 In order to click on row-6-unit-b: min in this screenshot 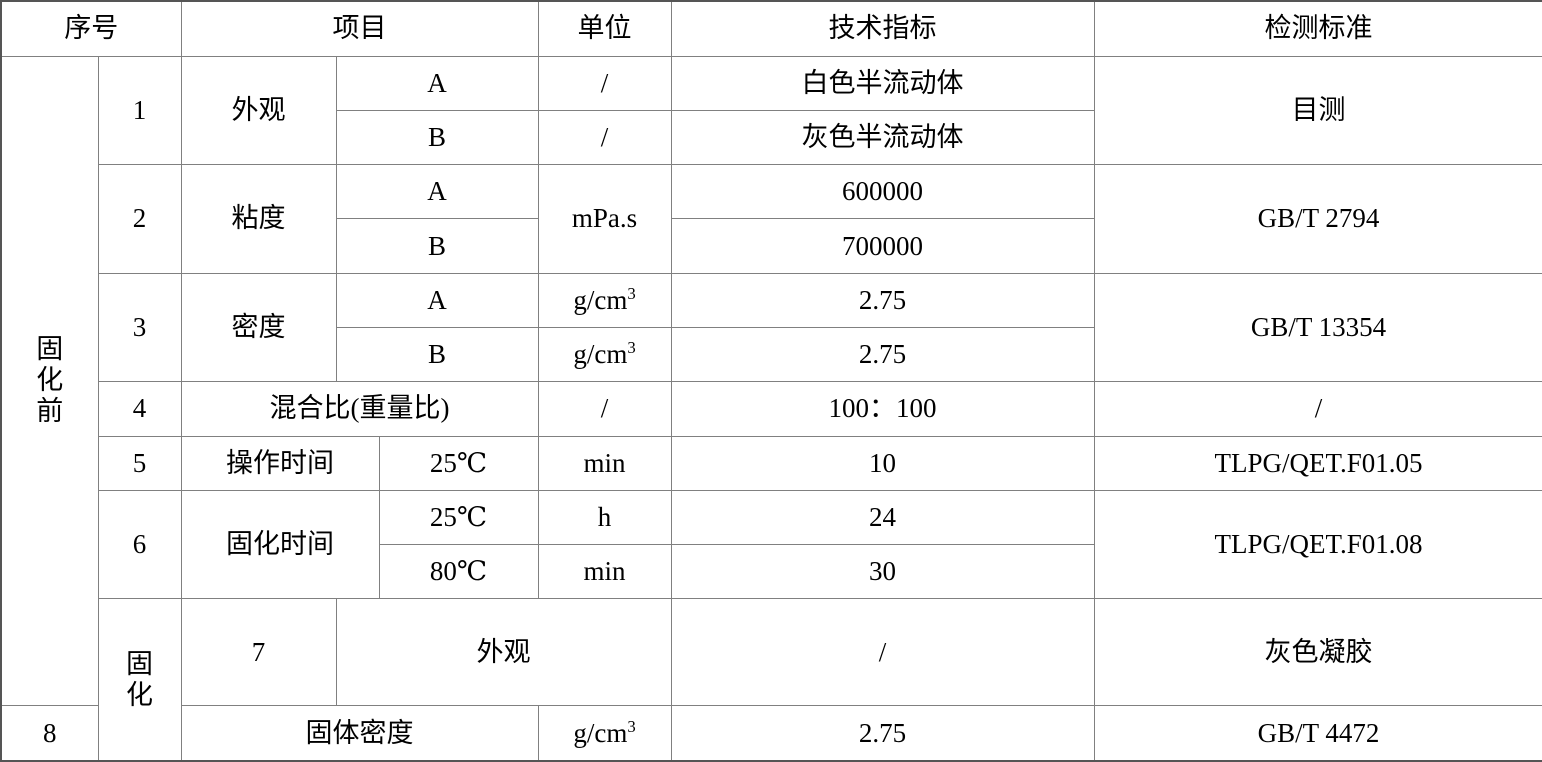, I will do `click(604, 572)`.